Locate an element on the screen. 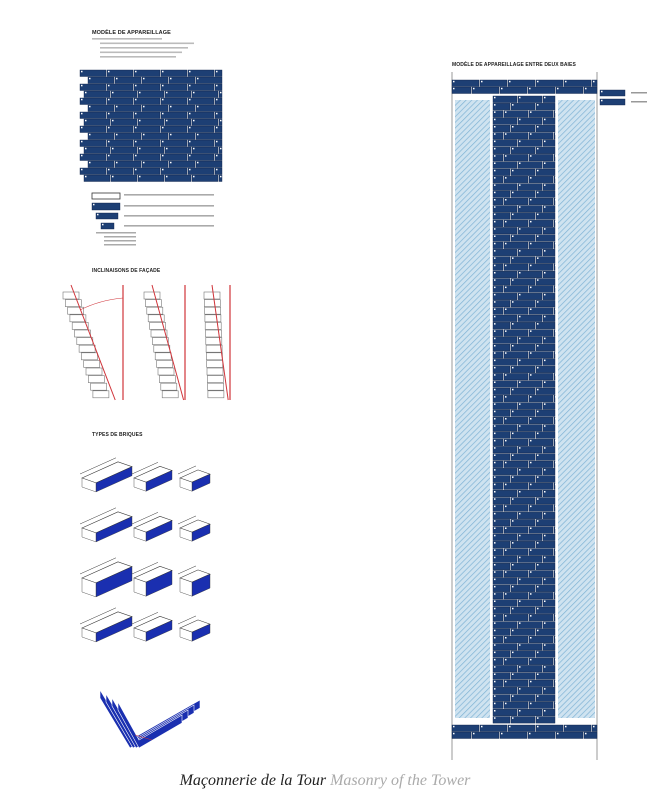 Image resolution: width=650 pixels, height=803 pixels. brick-types-title: TYPES DE BRIQUES is located at coordinates (117, 435).